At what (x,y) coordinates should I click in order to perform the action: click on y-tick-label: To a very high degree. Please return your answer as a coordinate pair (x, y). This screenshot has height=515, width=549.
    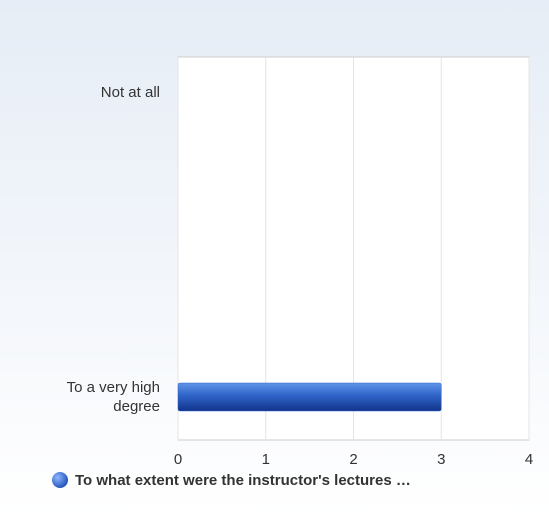
    Looking at the image, I should click on (113, 397).